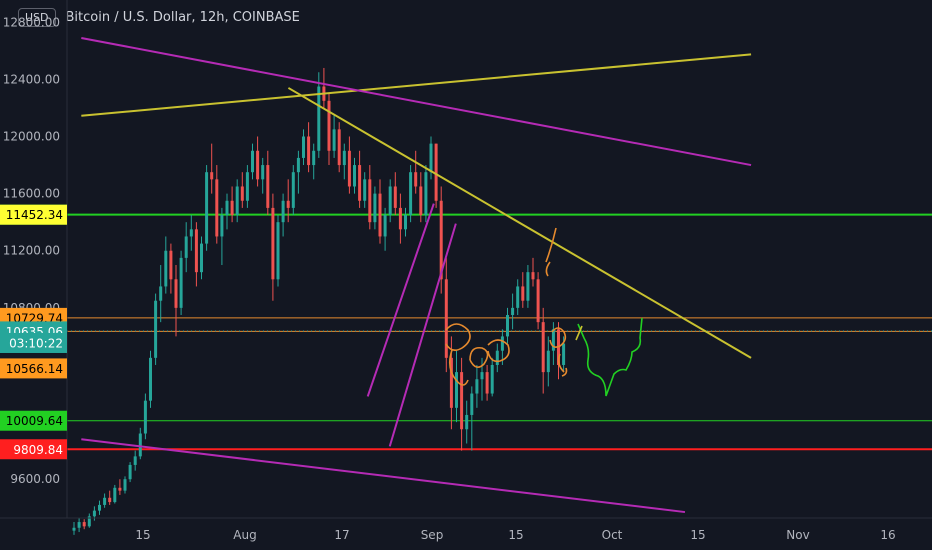 The height and width of the screenshot is (550, 932). I want to click on user-drawings, so click(544, 312).